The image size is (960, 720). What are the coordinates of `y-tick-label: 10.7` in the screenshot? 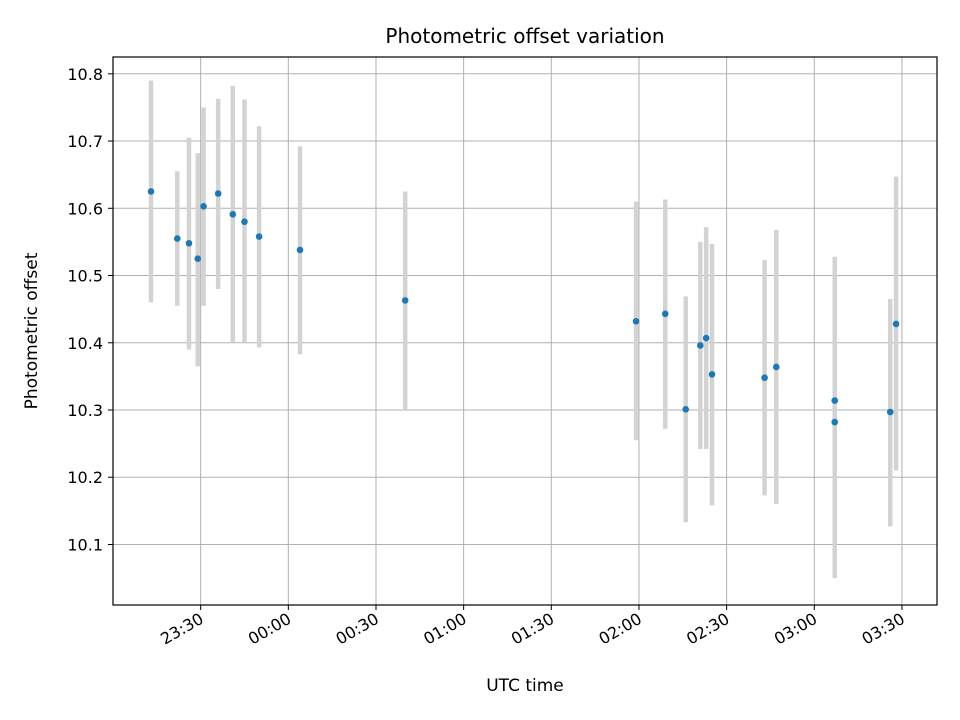 It's located at (85, 141).